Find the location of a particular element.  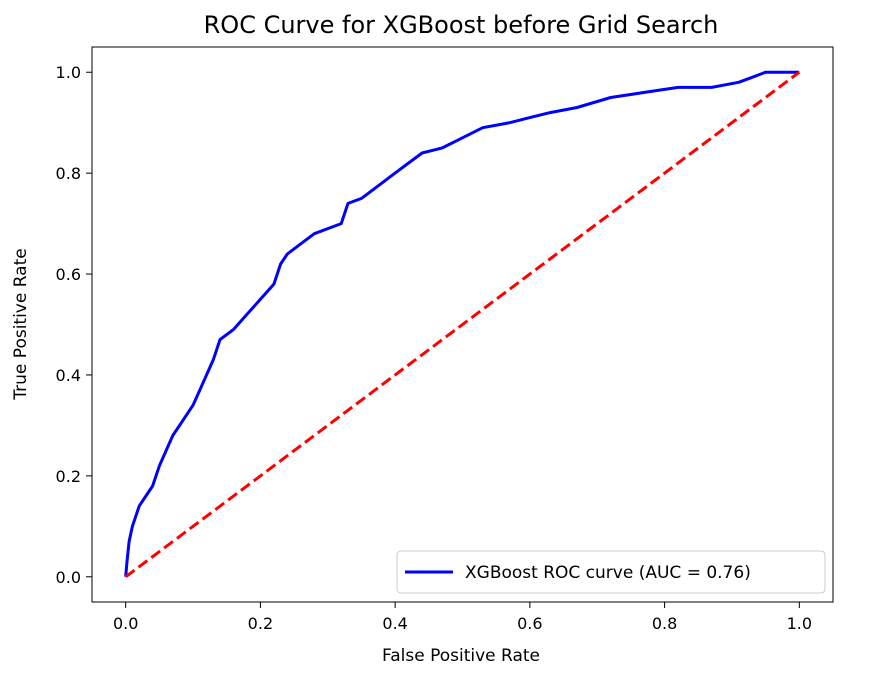

x-tick-label: 0.6 is located at coordinates (529, 623).